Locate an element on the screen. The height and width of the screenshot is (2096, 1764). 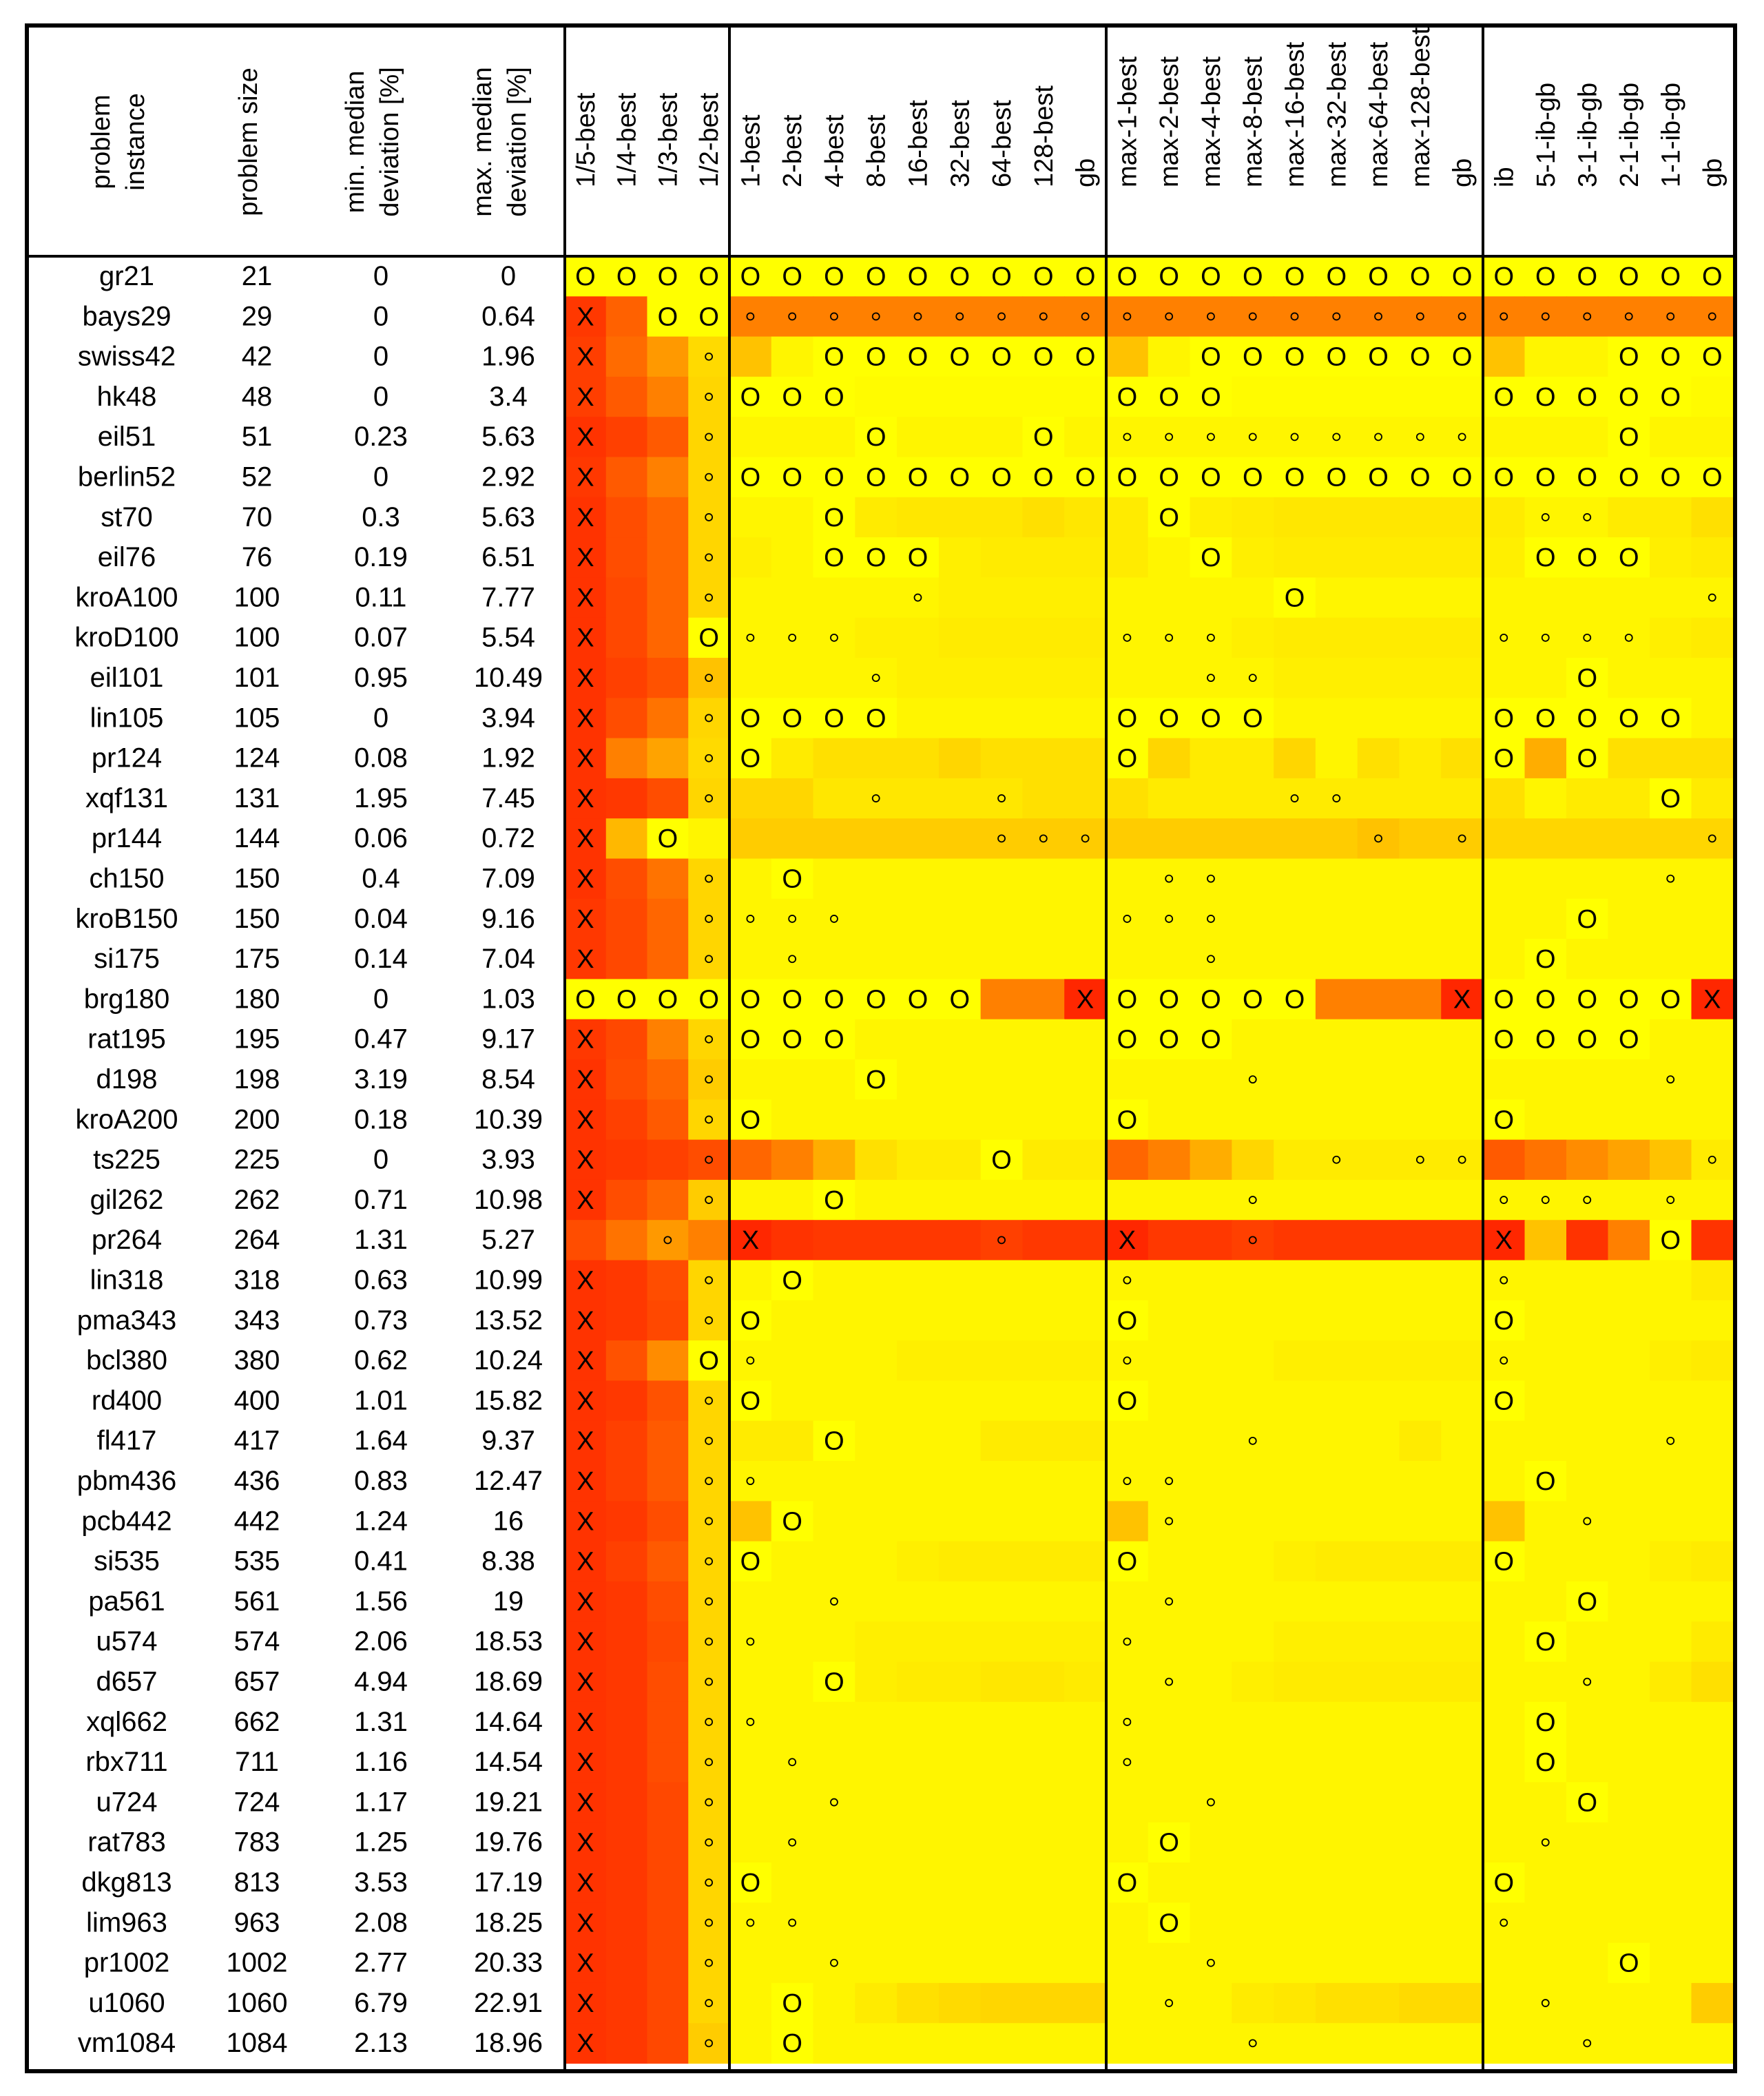
row-size: 100 is located at coordinates (257, 638).